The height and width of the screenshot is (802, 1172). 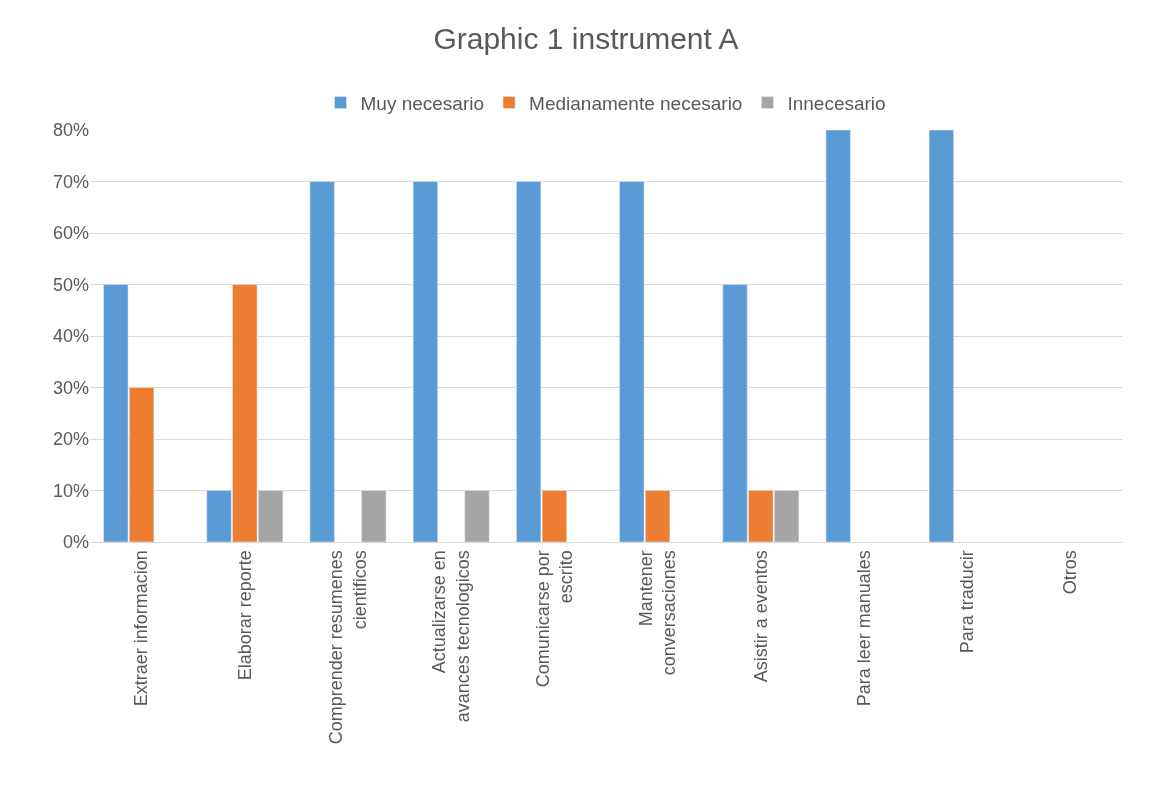 What do you see at coordinates (244, 615) in the screenshot?
I see `x-tick-label: Elaborar reporte` at bounding box center [244, 615].